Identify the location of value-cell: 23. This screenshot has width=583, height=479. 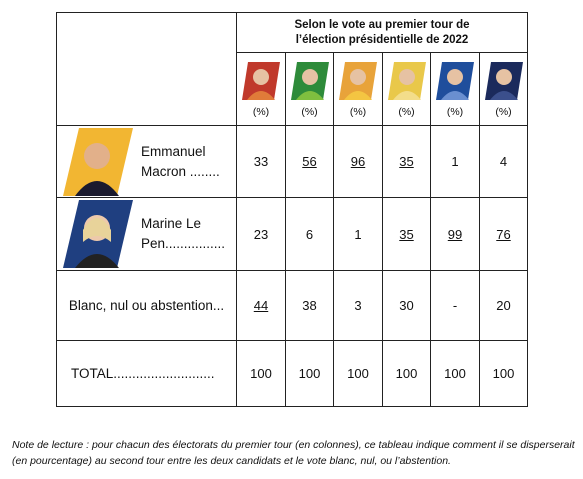
(261, 234).